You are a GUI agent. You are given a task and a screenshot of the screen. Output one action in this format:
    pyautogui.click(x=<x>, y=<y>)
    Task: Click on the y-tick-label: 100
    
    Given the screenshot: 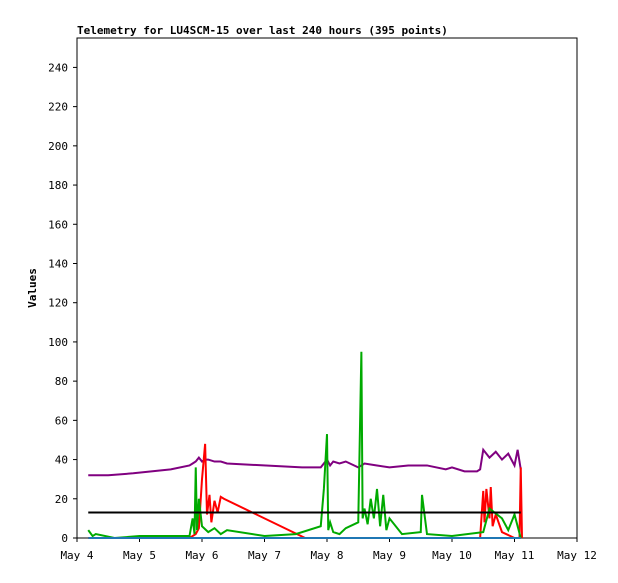 What is the action you would take?
    pyautogui.click(x=58, y=342)
    